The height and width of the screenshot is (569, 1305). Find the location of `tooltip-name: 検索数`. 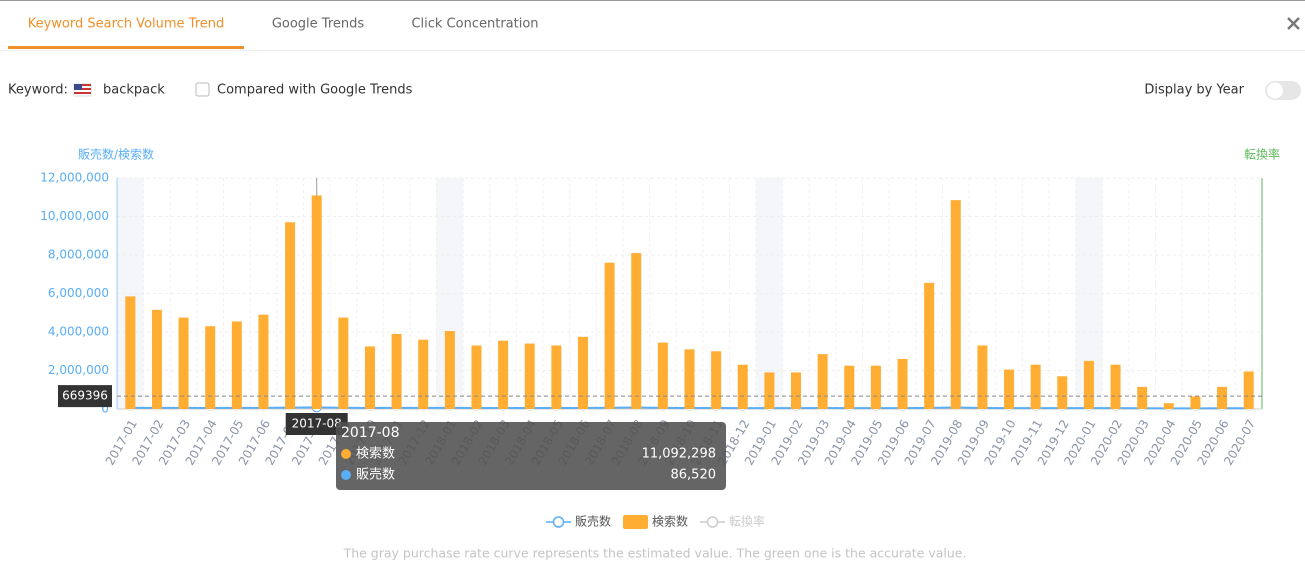

tooltip-name: 検索数 is located at coordinates (375, 454).